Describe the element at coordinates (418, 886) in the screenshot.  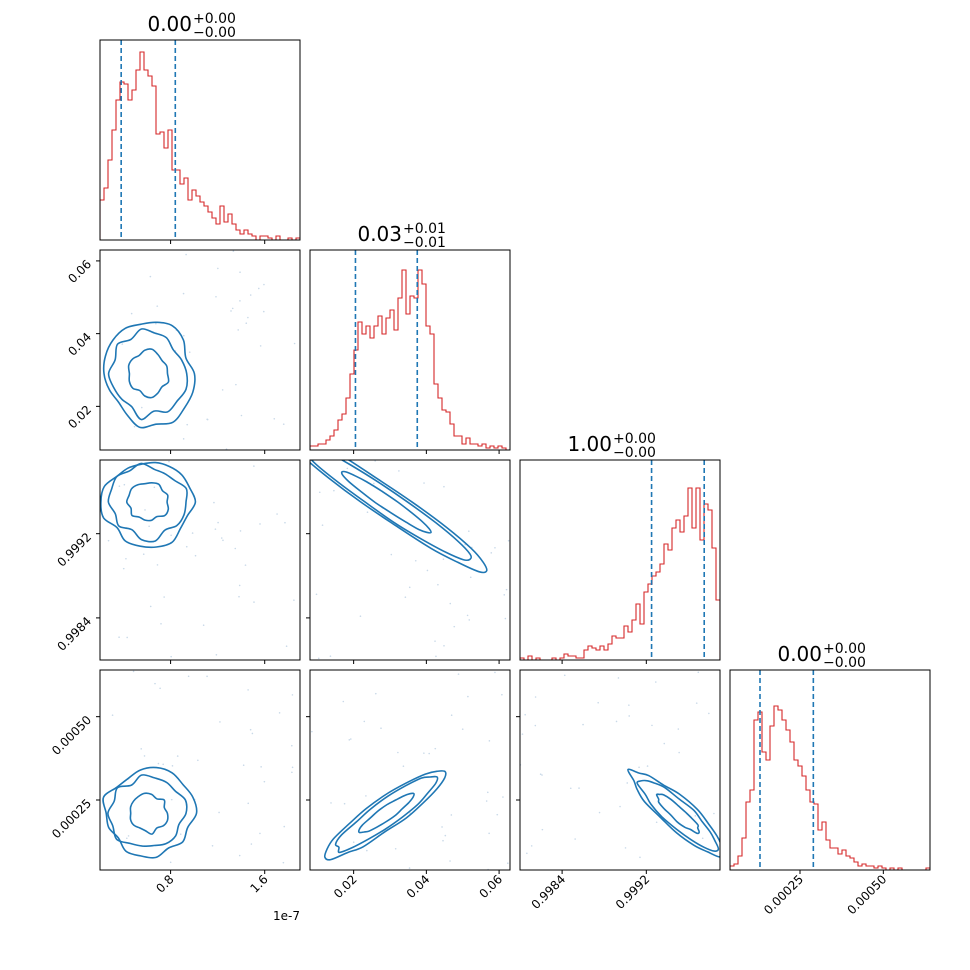
I see `x-tick-label: 0.04` at that location.